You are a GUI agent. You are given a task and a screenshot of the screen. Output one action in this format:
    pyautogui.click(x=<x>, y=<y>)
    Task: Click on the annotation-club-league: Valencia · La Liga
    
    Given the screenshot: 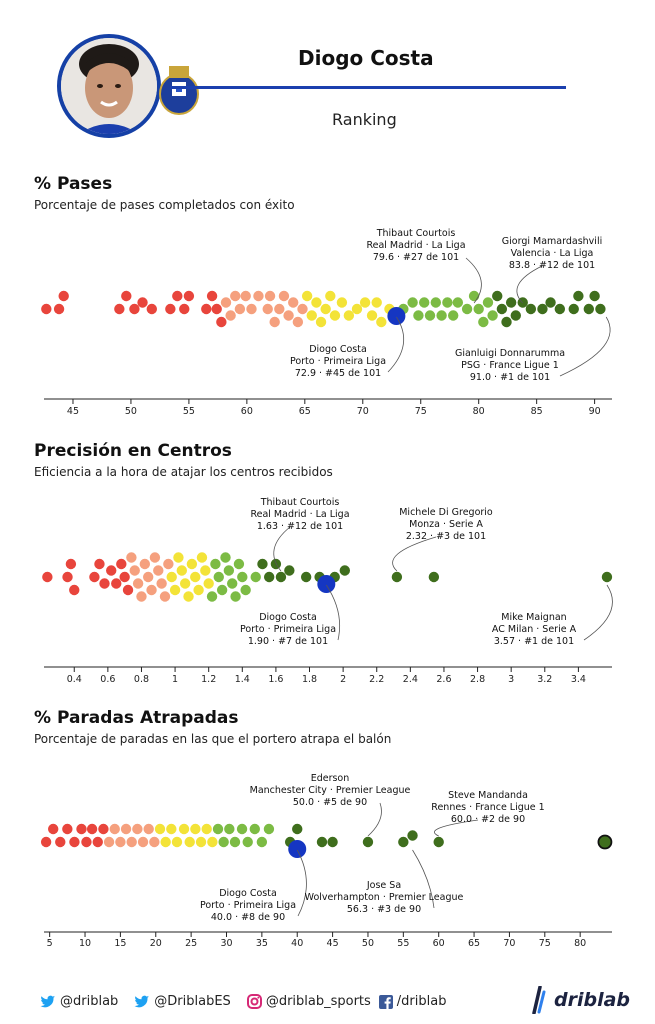 What is the action you would take?
    pyautogui.click(x=552, y=253)
    